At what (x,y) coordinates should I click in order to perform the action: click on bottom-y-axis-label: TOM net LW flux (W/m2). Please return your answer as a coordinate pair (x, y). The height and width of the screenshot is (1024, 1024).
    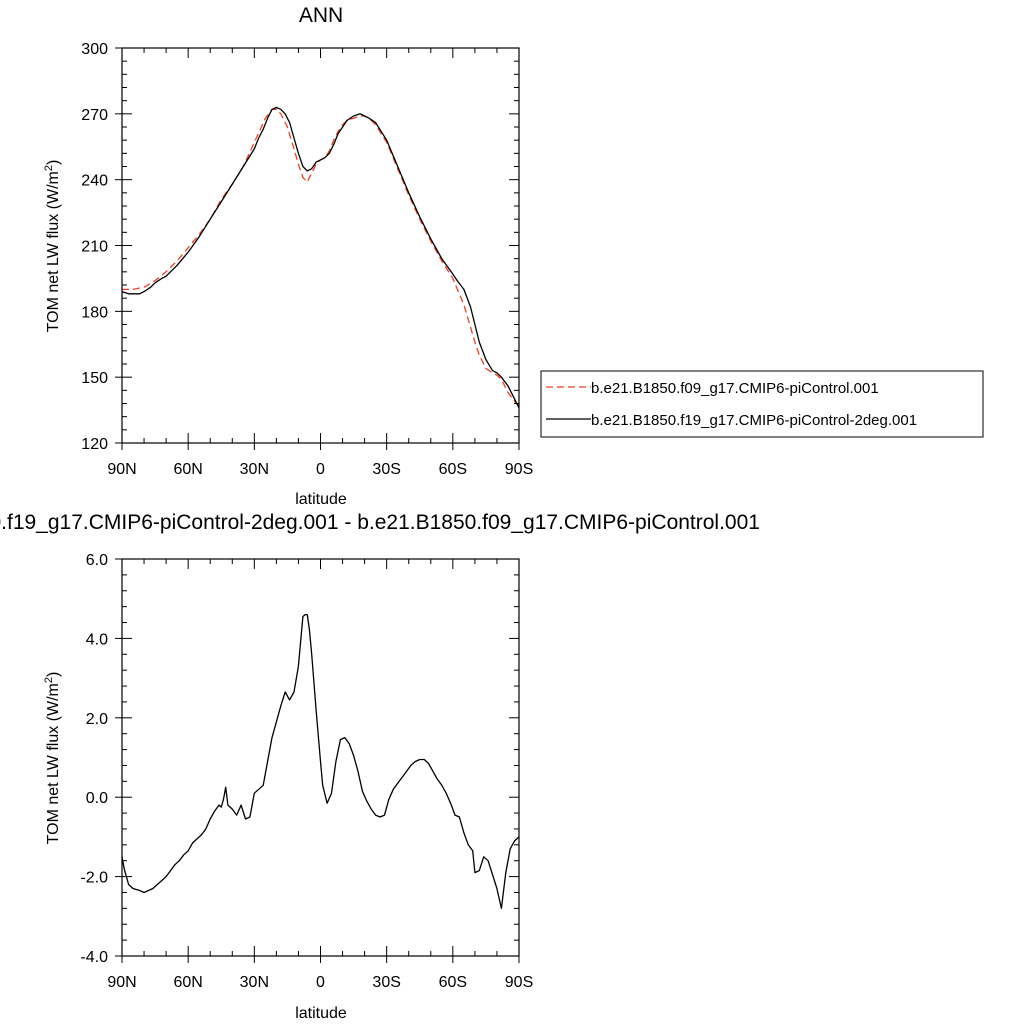
    Looking at the image, I should click on (52, 758).